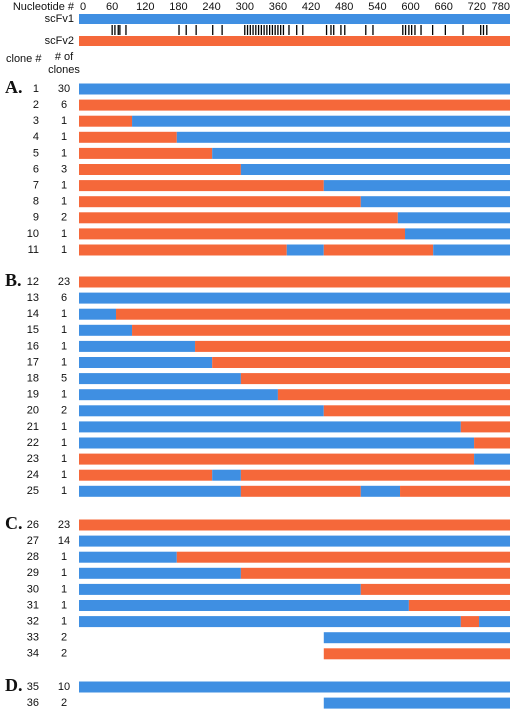 This screenshot has height=715, width=514. Describe the element at coordinates (501, 7) in the screenshot. I see `x-tick-label: 780` at that location.